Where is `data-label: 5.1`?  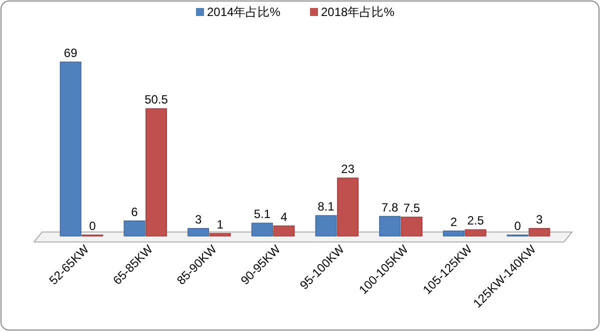
data-label: 5.1 is located at coordinates (262, 214).